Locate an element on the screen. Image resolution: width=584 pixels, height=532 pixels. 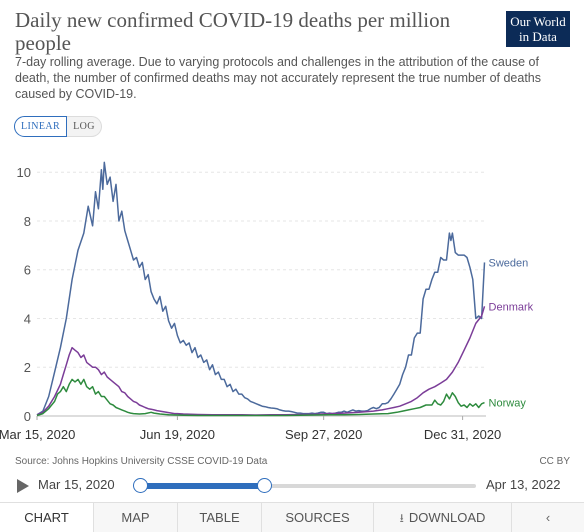
tab-download-label: DOWNLOAD is located at coordinates (447, 517).